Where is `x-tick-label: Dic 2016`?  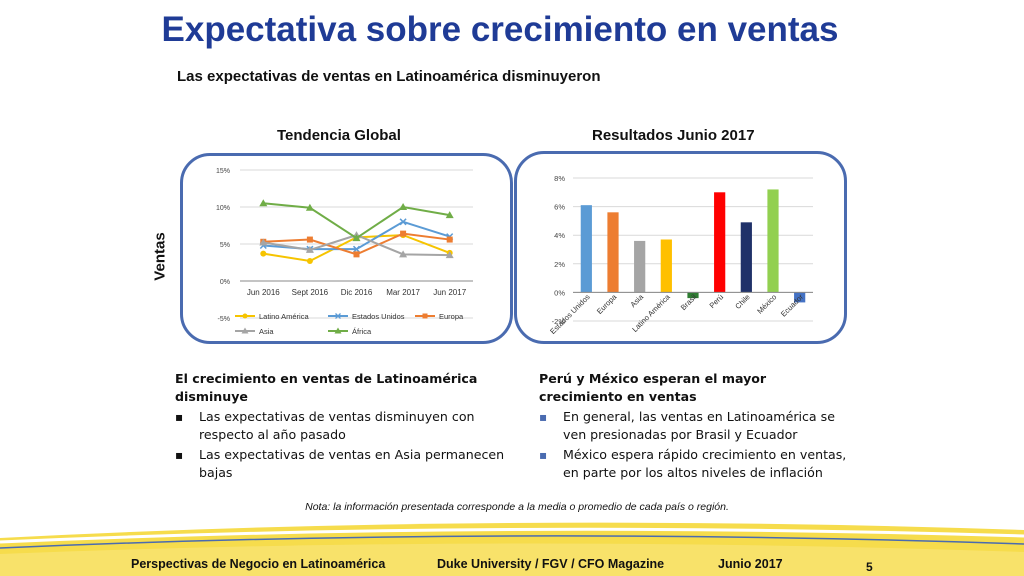
x-tick-label: Dic 2016 is located at coordinates (357, 292).